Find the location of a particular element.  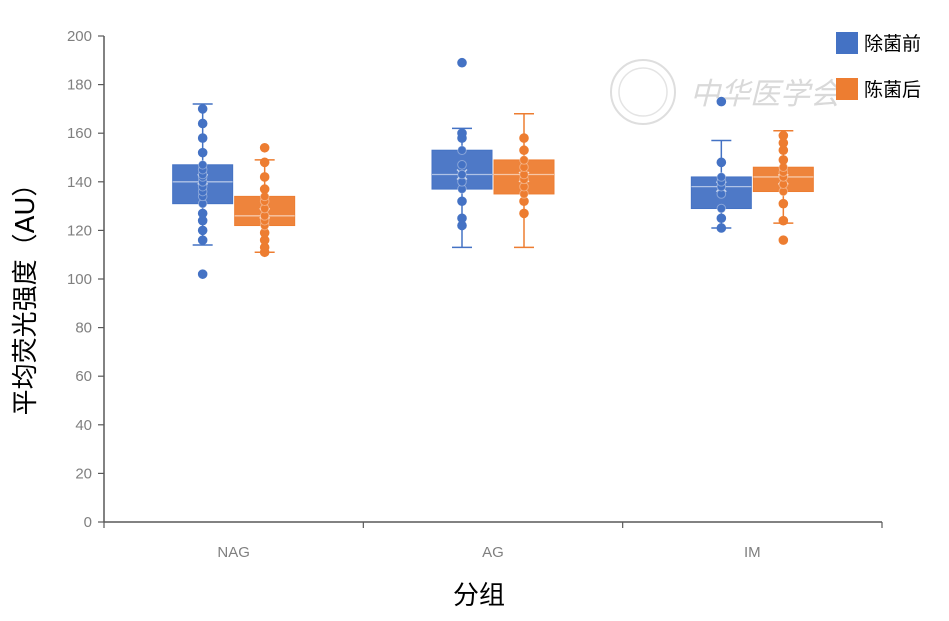

y-tick-label: 200 is located at coordinates (79, 36).